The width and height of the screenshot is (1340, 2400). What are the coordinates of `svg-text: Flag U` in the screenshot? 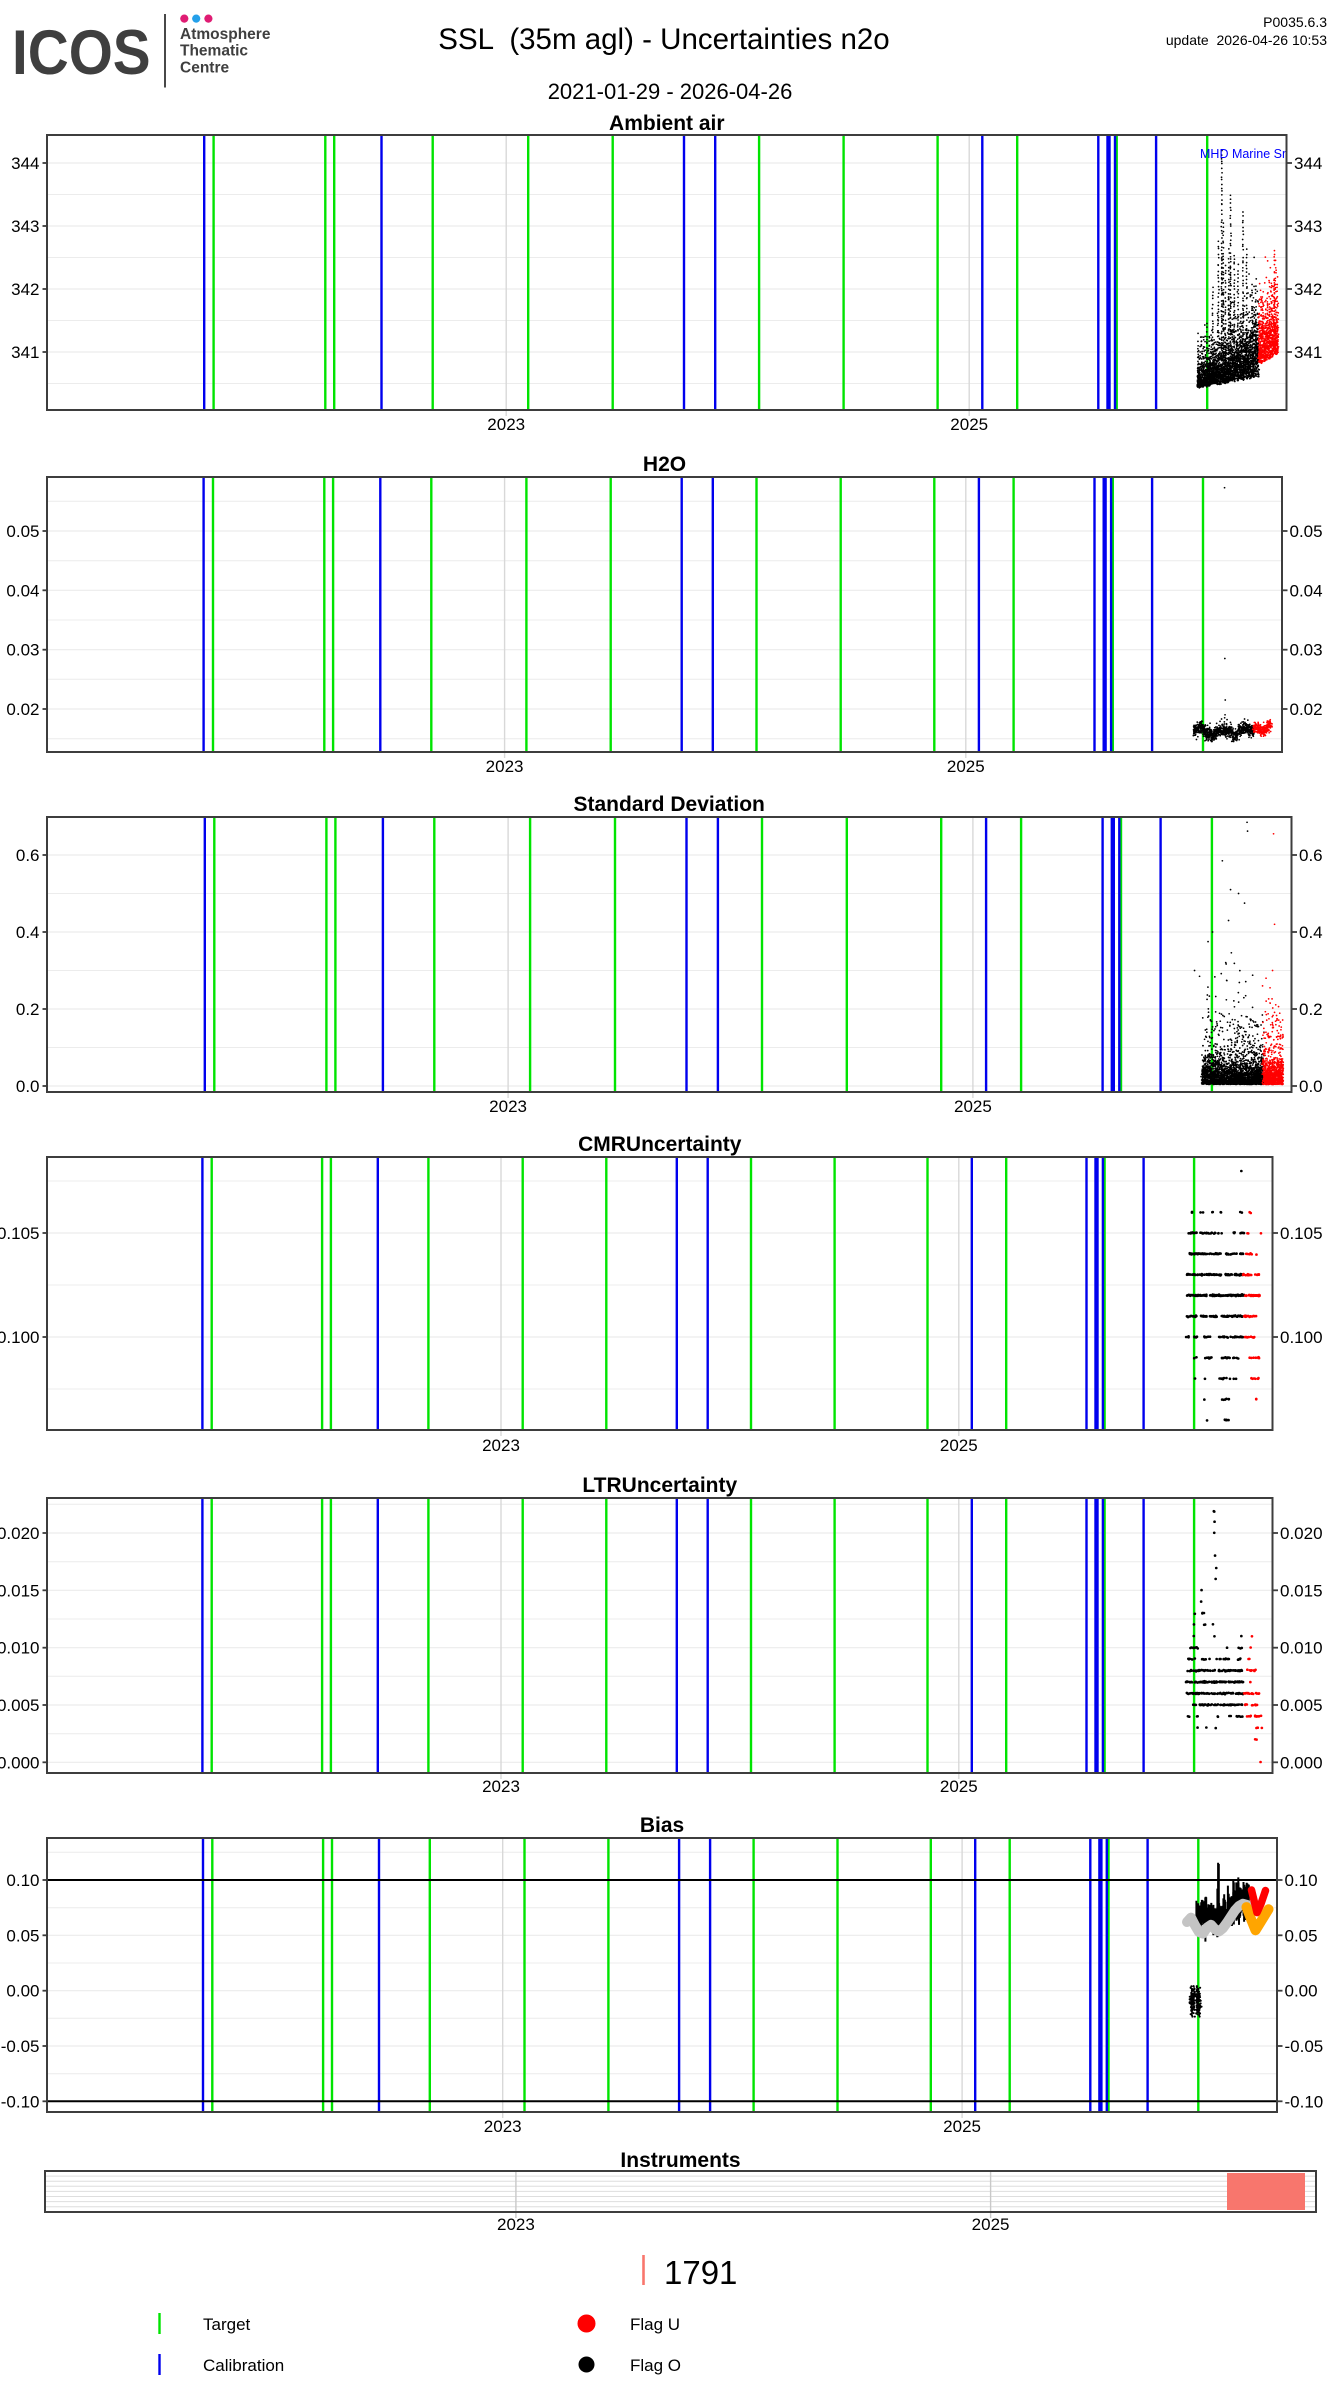 It's located at (655, 2324).